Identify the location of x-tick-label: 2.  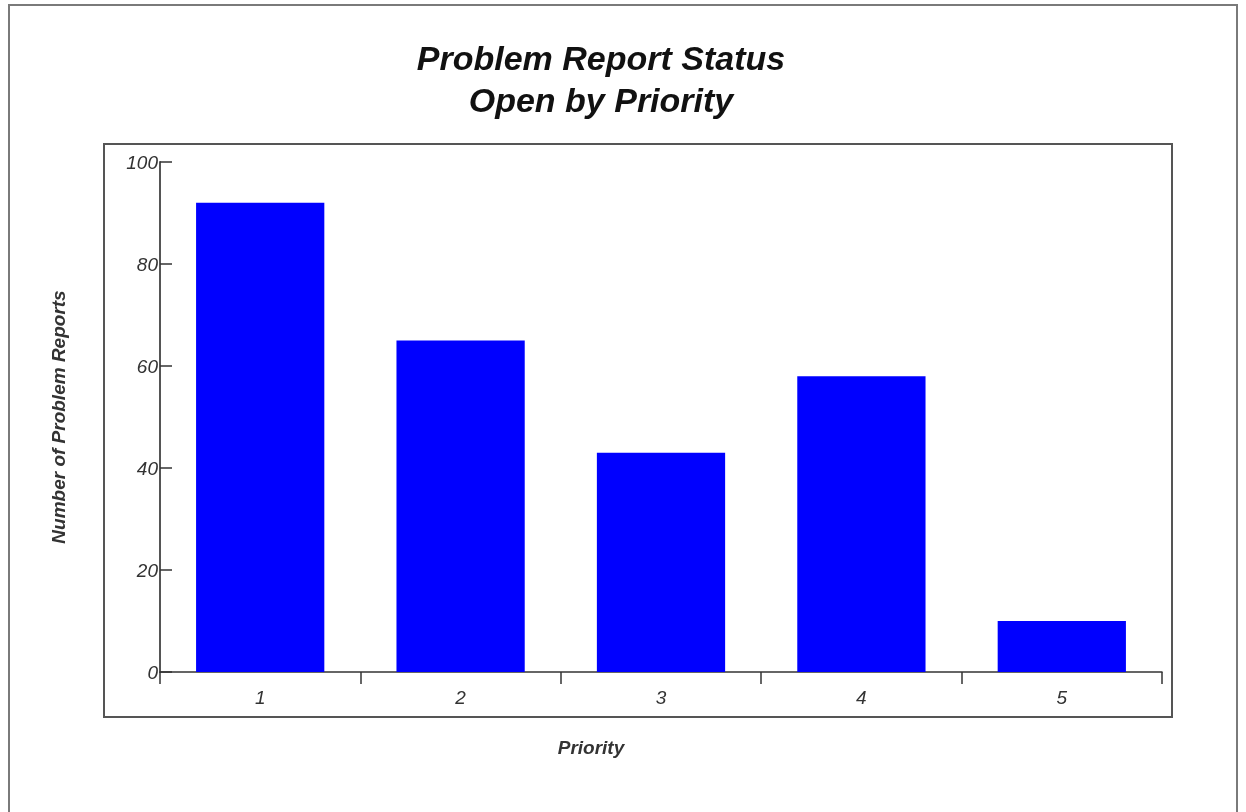
(460, 697).